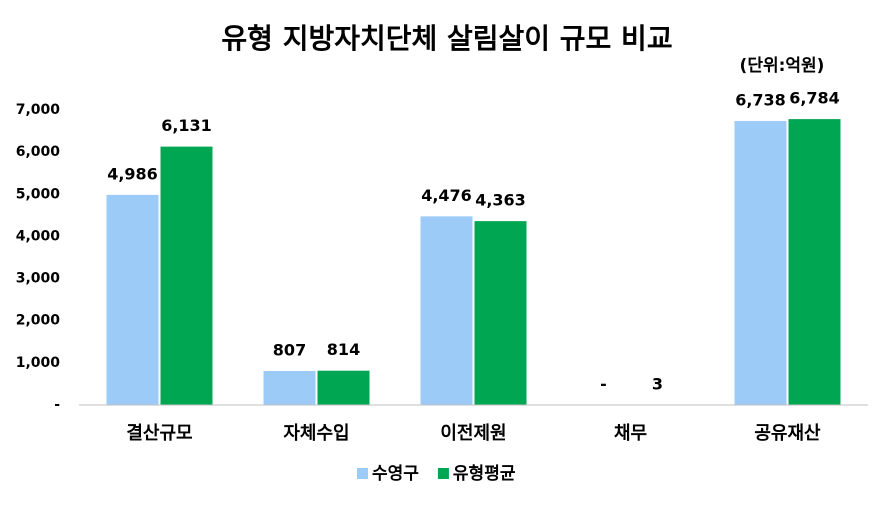 This screenshot has height=506, width=894. What do you see at coordinates (657, 383) in the screenshot?
I see `value-label: 3` at bounding box center [657, 383].